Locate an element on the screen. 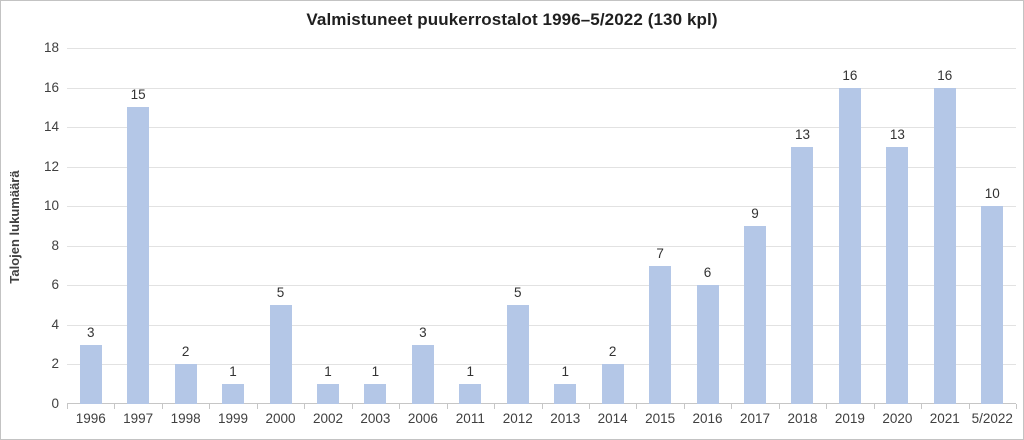 The height and width of the screenshot is (440, 1024). y-tick-label: 0 is located at coordinates (55, 403).